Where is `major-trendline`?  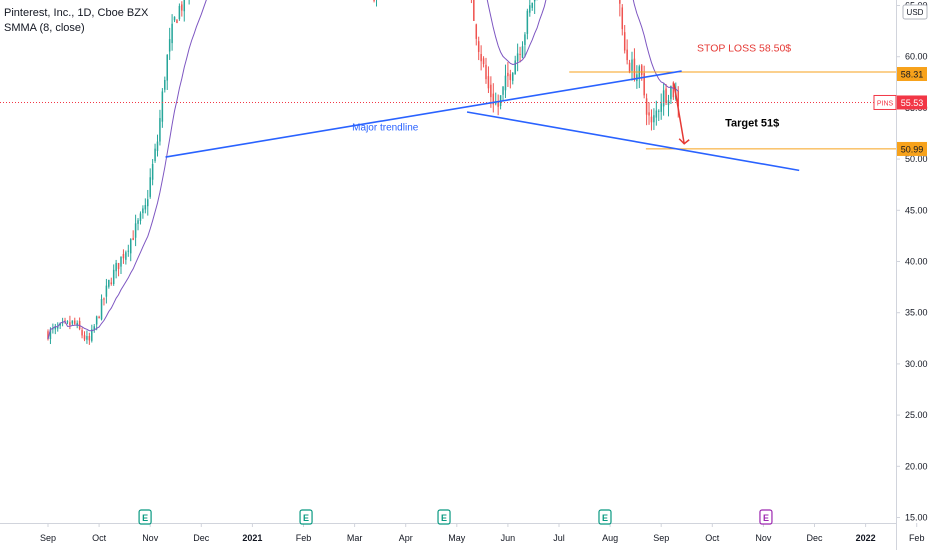 major-trendline is located at coordinates (423, 114).